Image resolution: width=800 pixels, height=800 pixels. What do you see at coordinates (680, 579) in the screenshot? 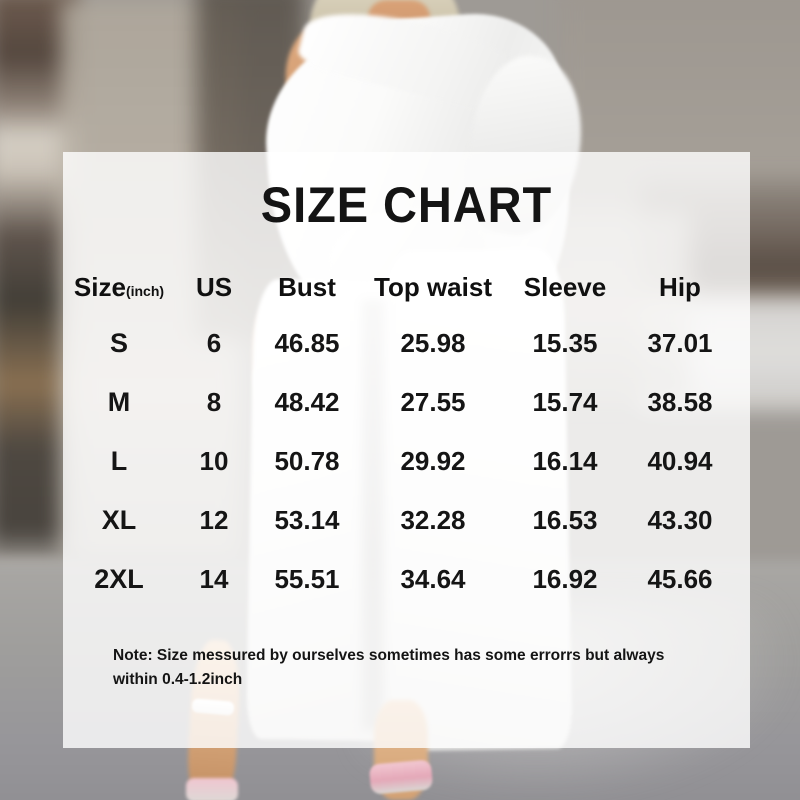
I see `cell-hip: 45.66` at bounding box center [680, 579].